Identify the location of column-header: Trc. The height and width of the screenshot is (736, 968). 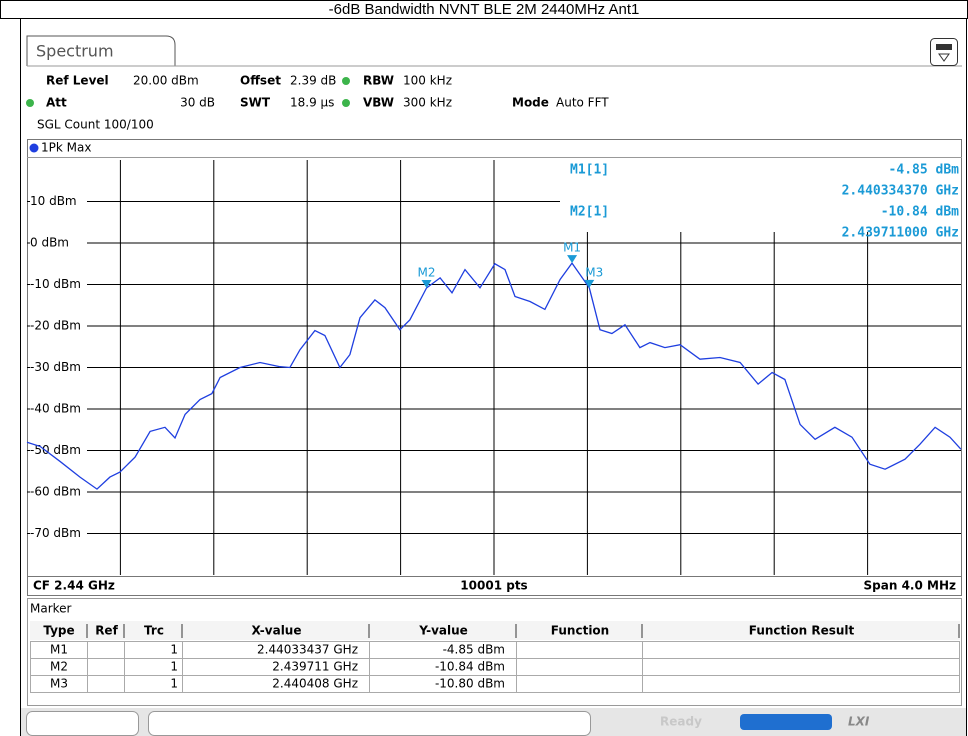
(154, 631).